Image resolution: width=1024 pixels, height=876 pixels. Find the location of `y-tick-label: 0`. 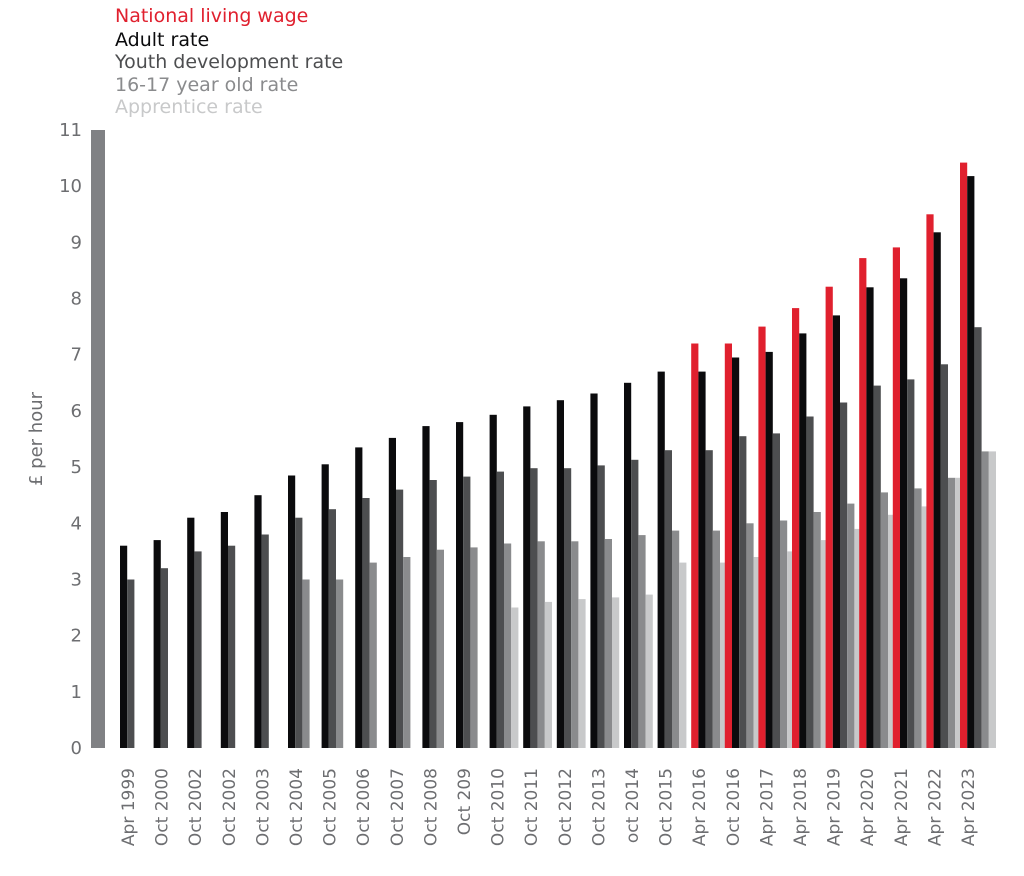

y-tick-label: 0 is located at coordinates (76, 748).